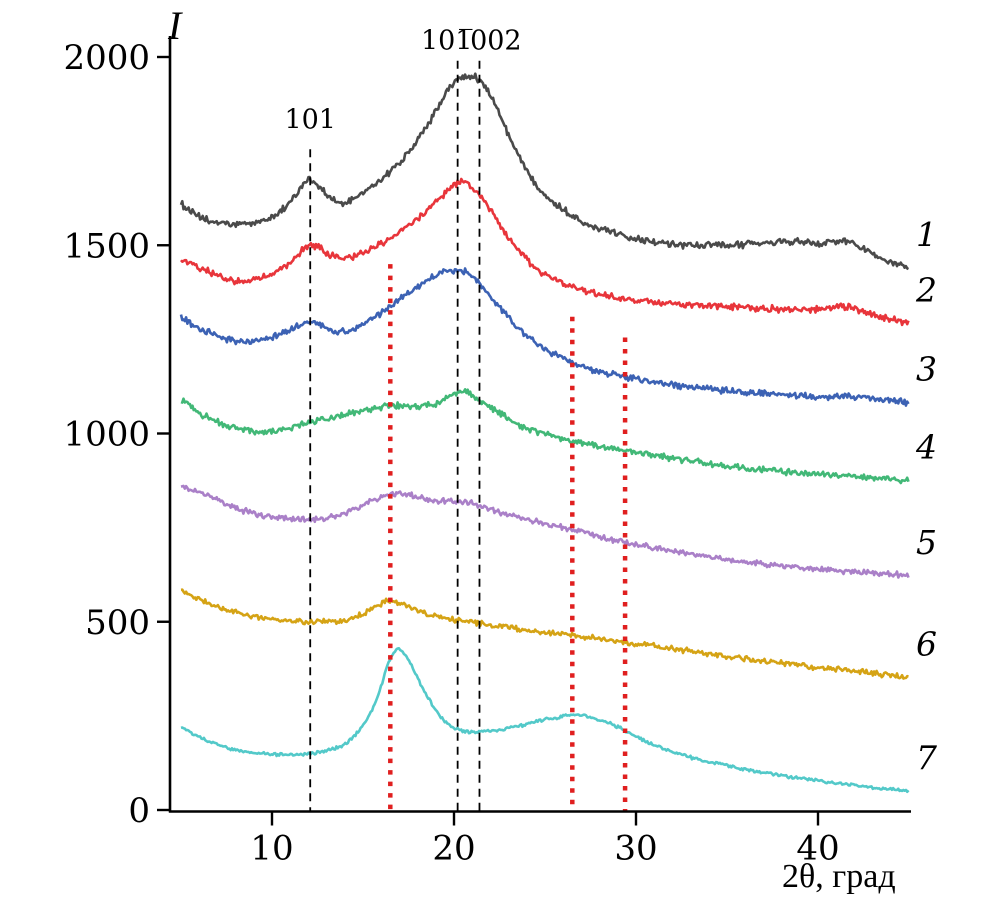 Image resolution: width=1008 pixels, height=918 pixels. Describe the element at coordinates (139, 811) in the screenshot. I see `y-tick-label: 0` at that location.